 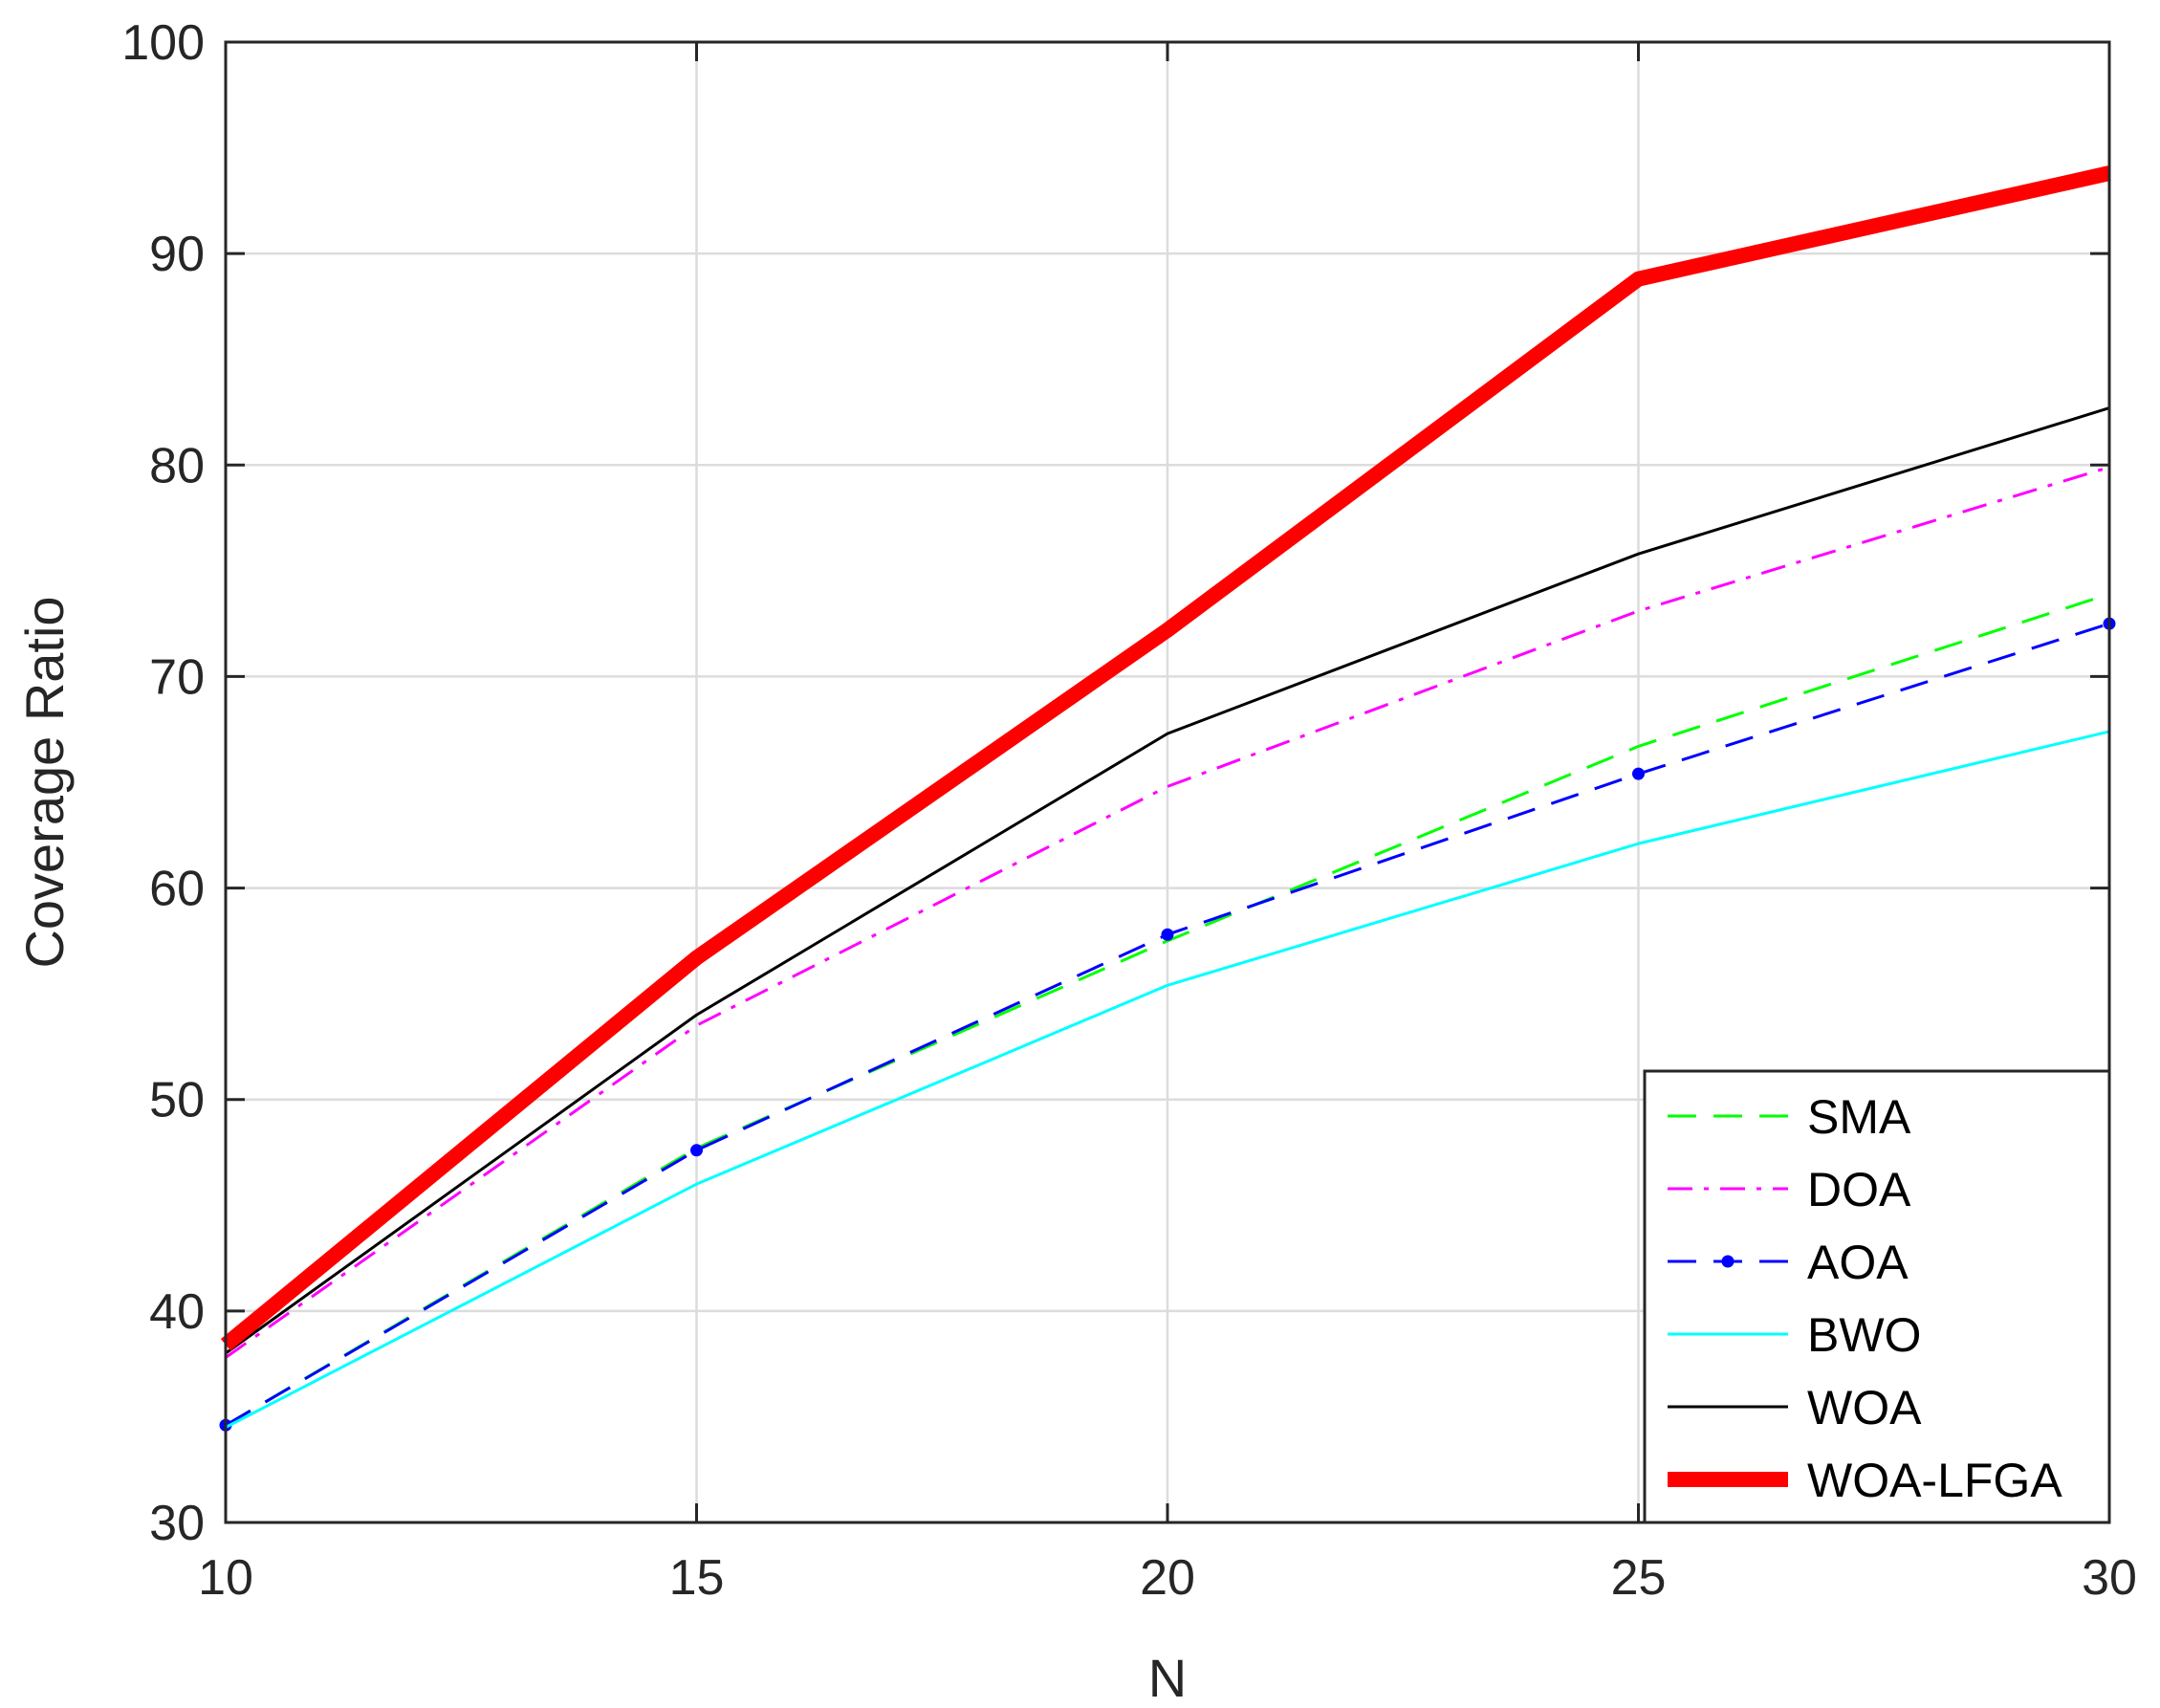 What do you see at coordinates (177, 889) in the screenshot?
I see `y-tick-label: 60` at bounding box center [177, 889].